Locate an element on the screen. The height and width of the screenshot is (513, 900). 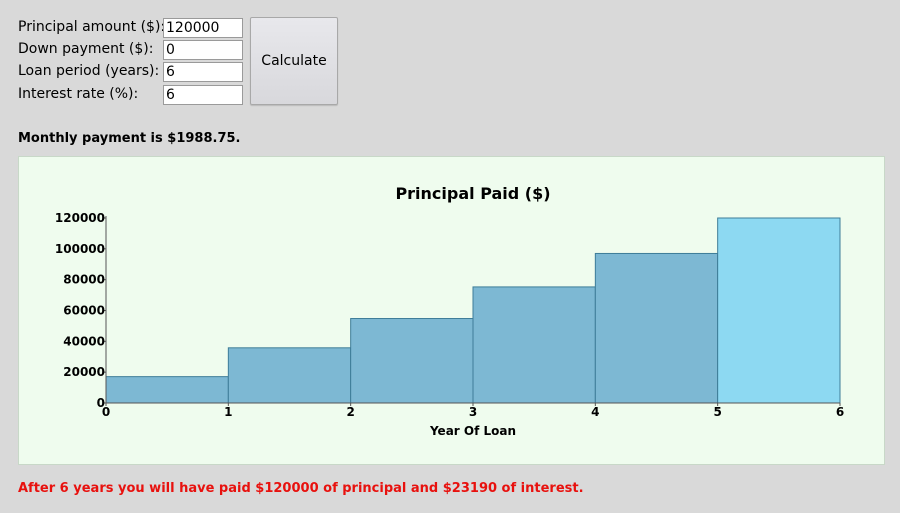
chart-x-tick-label: 0 is located at coordinates (106, 412).